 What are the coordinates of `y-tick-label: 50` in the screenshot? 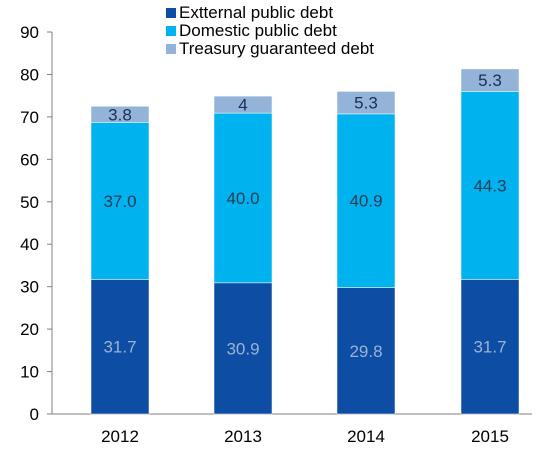 It's located at (29, 202).